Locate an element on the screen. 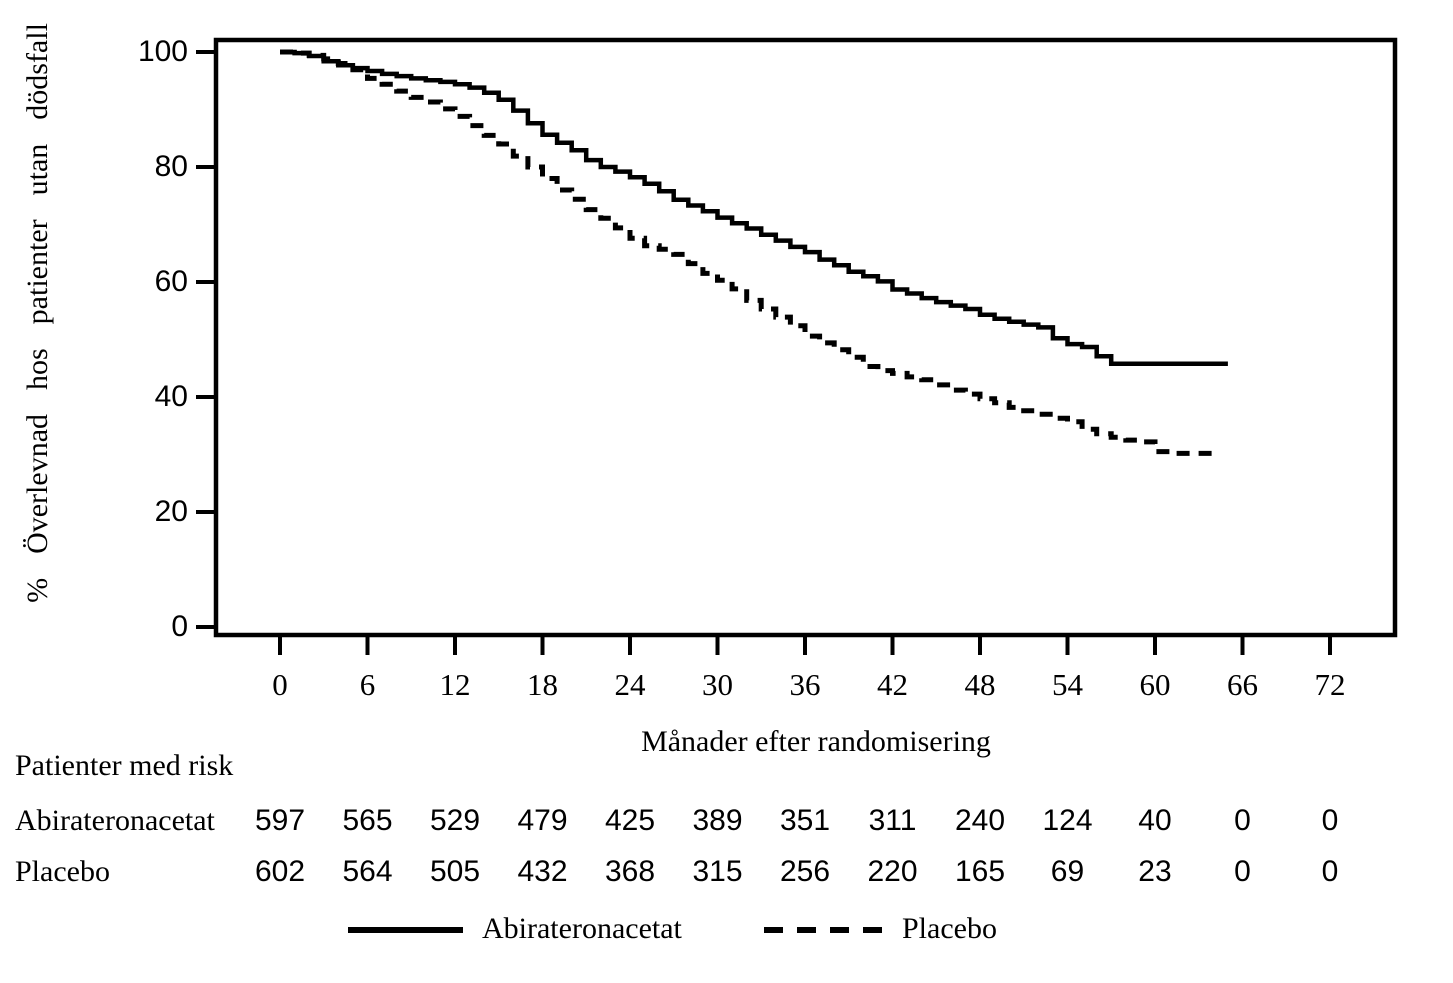 The image size is (1453, 983). risk-count: 124 is located at coordinates (1067, 820).